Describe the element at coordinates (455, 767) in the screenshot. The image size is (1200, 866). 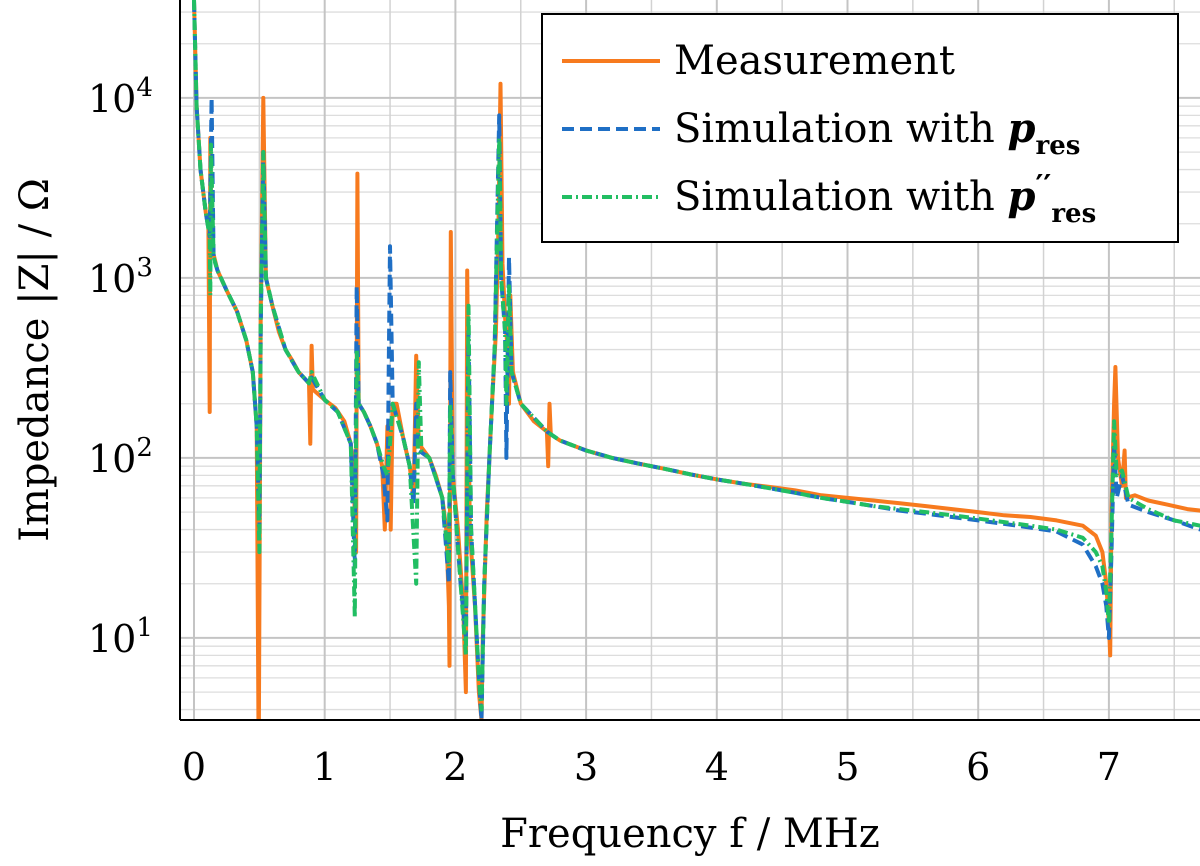
I see `x-tick-label: 2` at that location.